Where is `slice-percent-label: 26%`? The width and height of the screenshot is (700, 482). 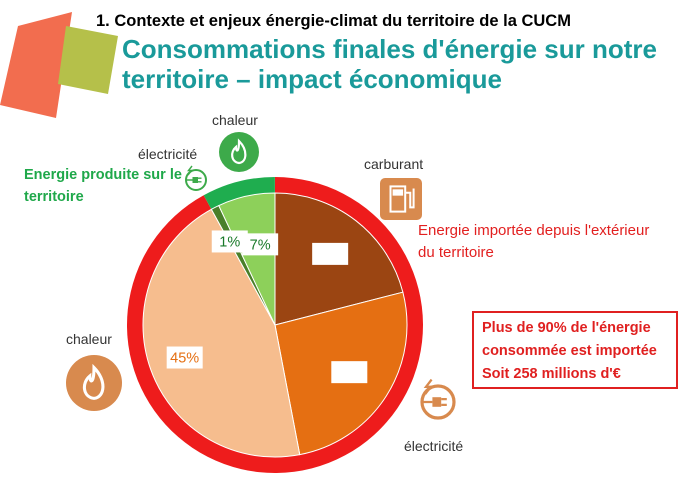
slice-percent-label: 26% is located at coordinates (349, 373).